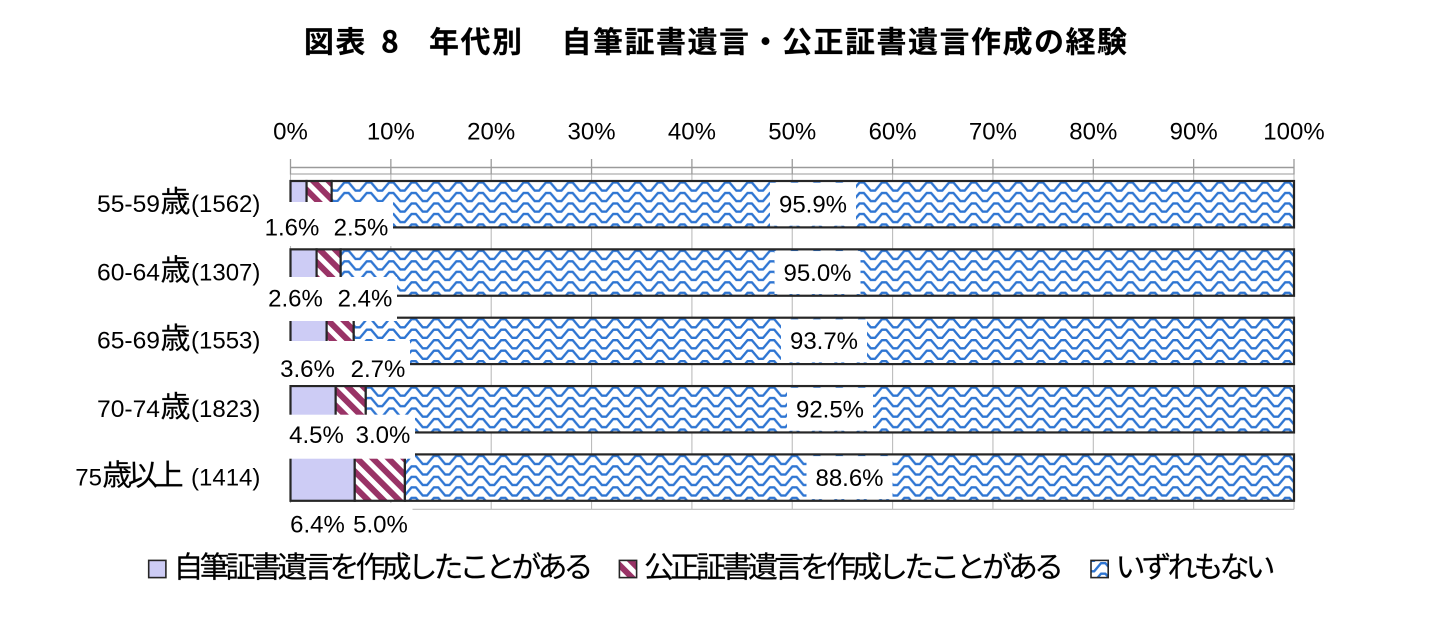 The image size is (1440, 625). I want to click on svg-text: 4.5%, so click(316, 435).